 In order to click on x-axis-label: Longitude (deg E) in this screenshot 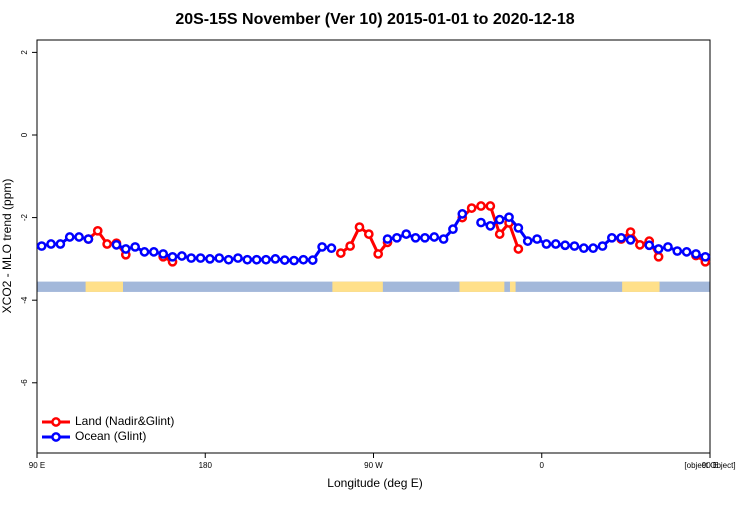, I will do `click(374, 483)`.